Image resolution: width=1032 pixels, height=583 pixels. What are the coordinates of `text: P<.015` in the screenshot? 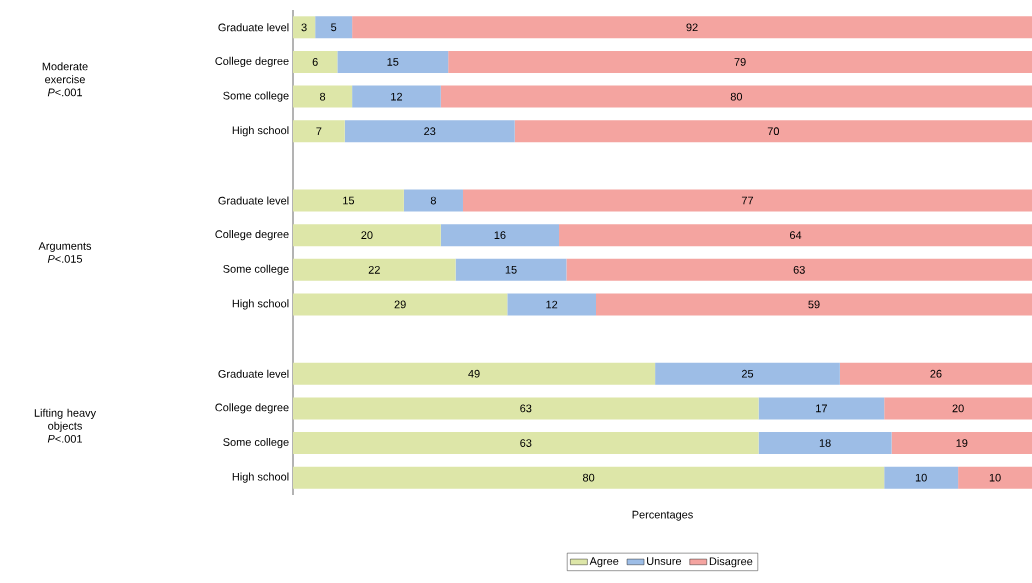 It's located at (65, 259).